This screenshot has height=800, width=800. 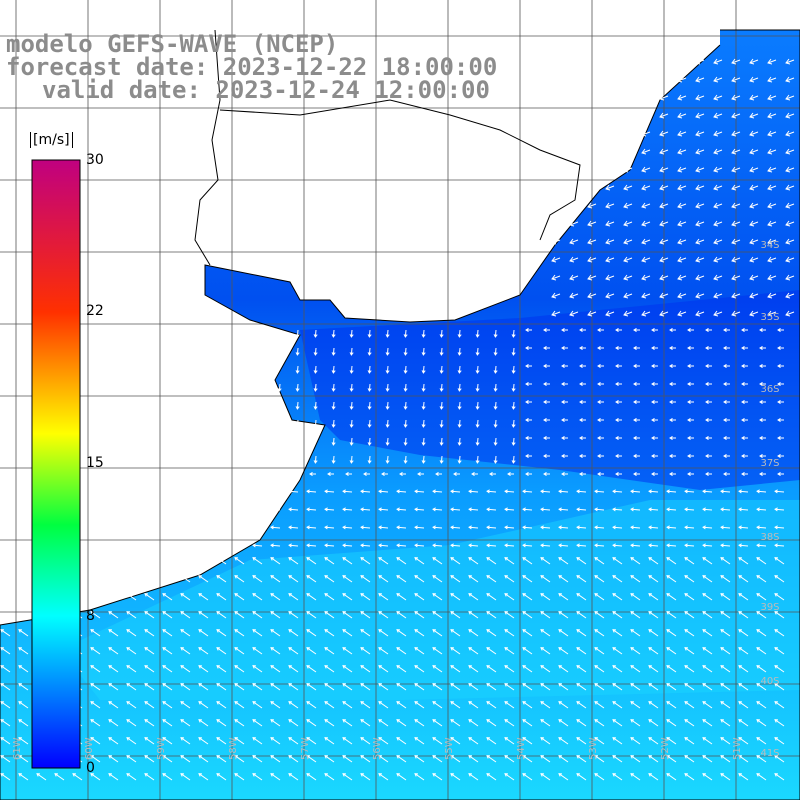 What do you see at coordinates (769, 499) in the screenshot?
I see `latitude-labels: 34S 35S 36S 37S 38S 39S 40S 41S` at bounding box center [769, 499].